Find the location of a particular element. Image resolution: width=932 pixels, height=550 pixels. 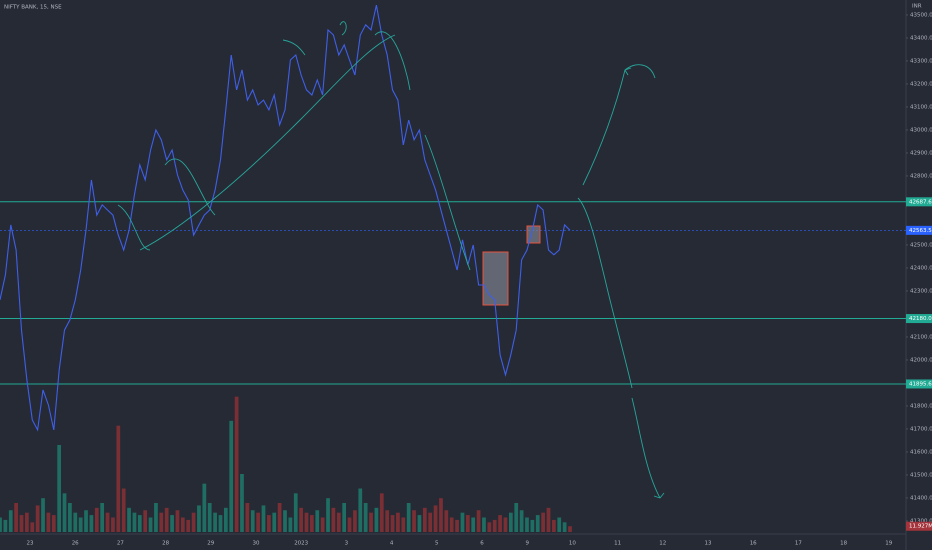

y-tick-label: 42400.00 is located at coordinates (921, 268).